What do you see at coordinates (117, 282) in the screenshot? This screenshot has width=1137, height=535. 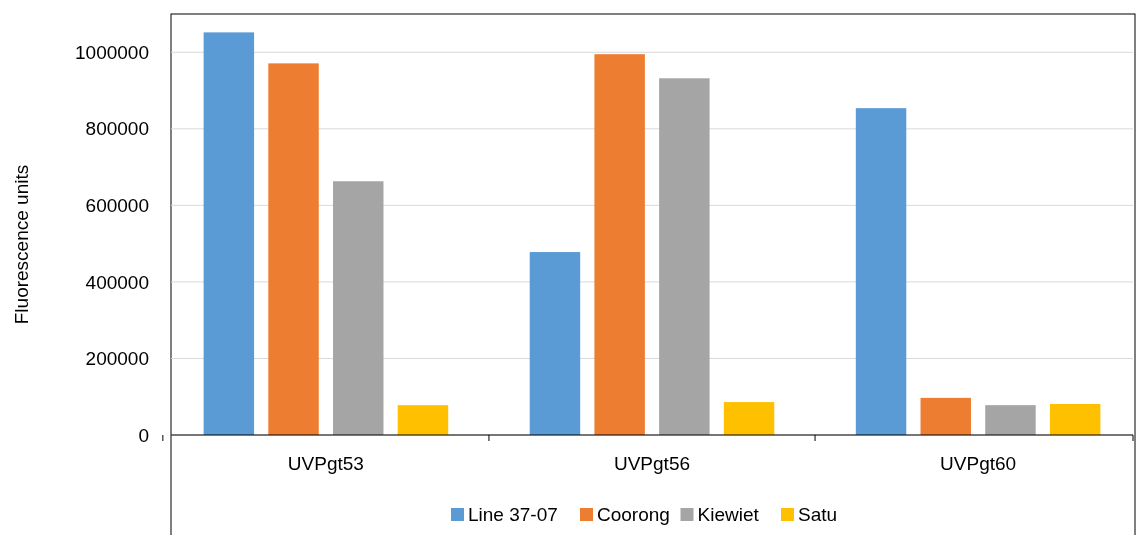 I see `y-tick-label: 400000` at bounding box center [117, 282].